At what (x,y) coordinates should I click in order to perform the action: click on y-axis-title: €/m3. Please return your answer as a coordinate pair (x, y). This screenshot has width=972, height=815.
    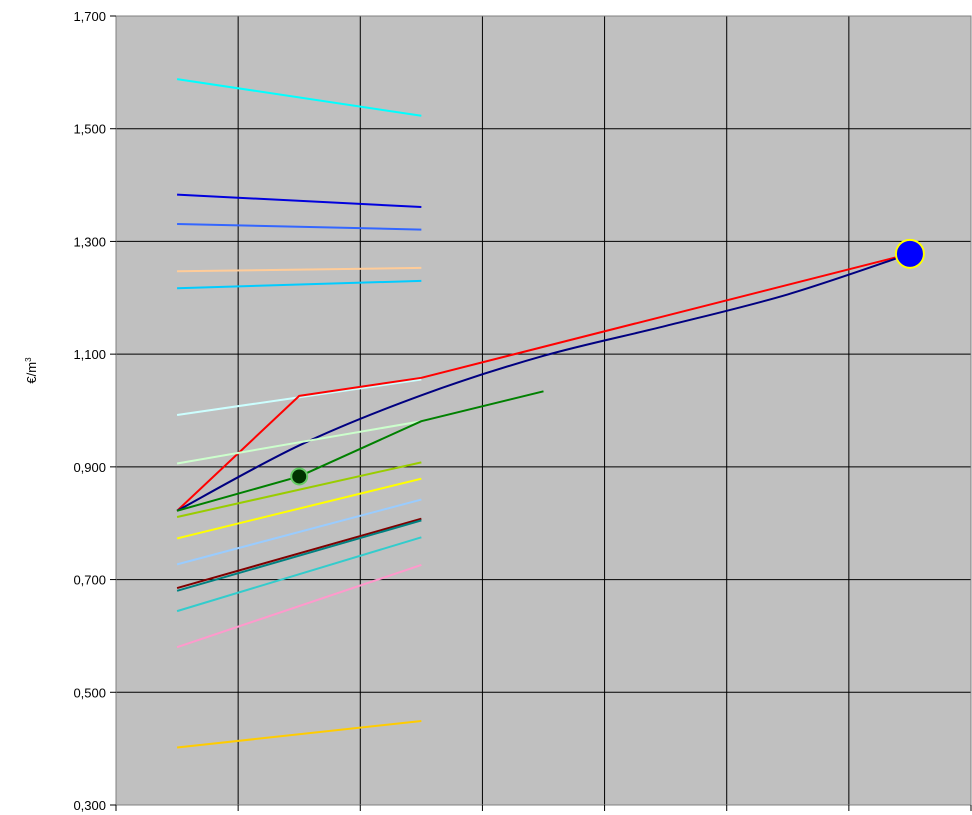
    Looking at the image, I should click on (31, 370).